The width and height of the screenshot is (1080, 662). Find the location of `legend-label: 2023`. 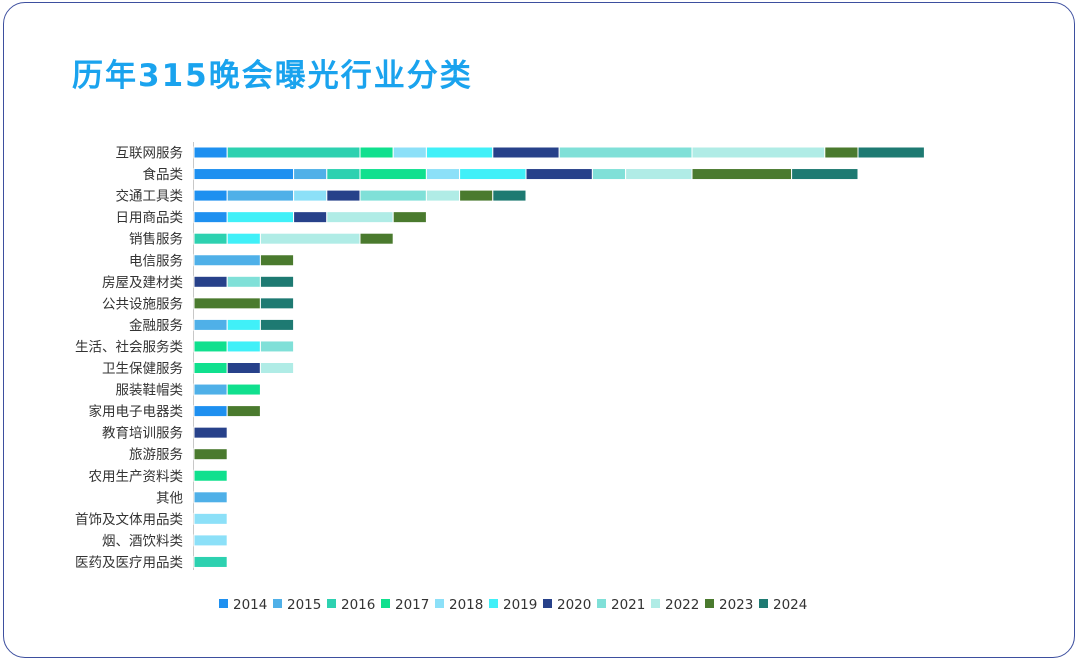

legend-label: 2023 is located at coordinates (736, 605).